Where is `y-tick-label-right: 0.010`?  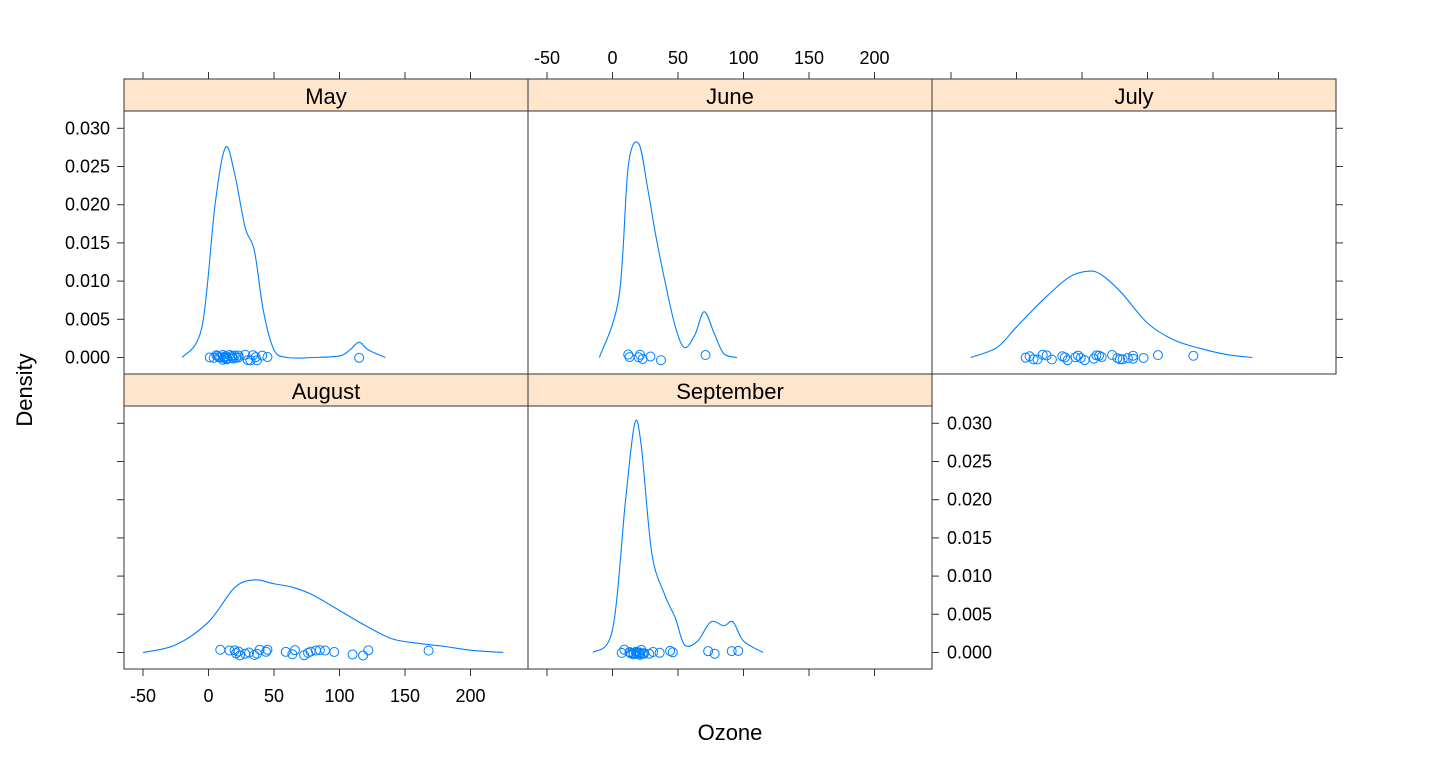 y-tick-label-right: 0.010 is located at coordinates (969, 576).